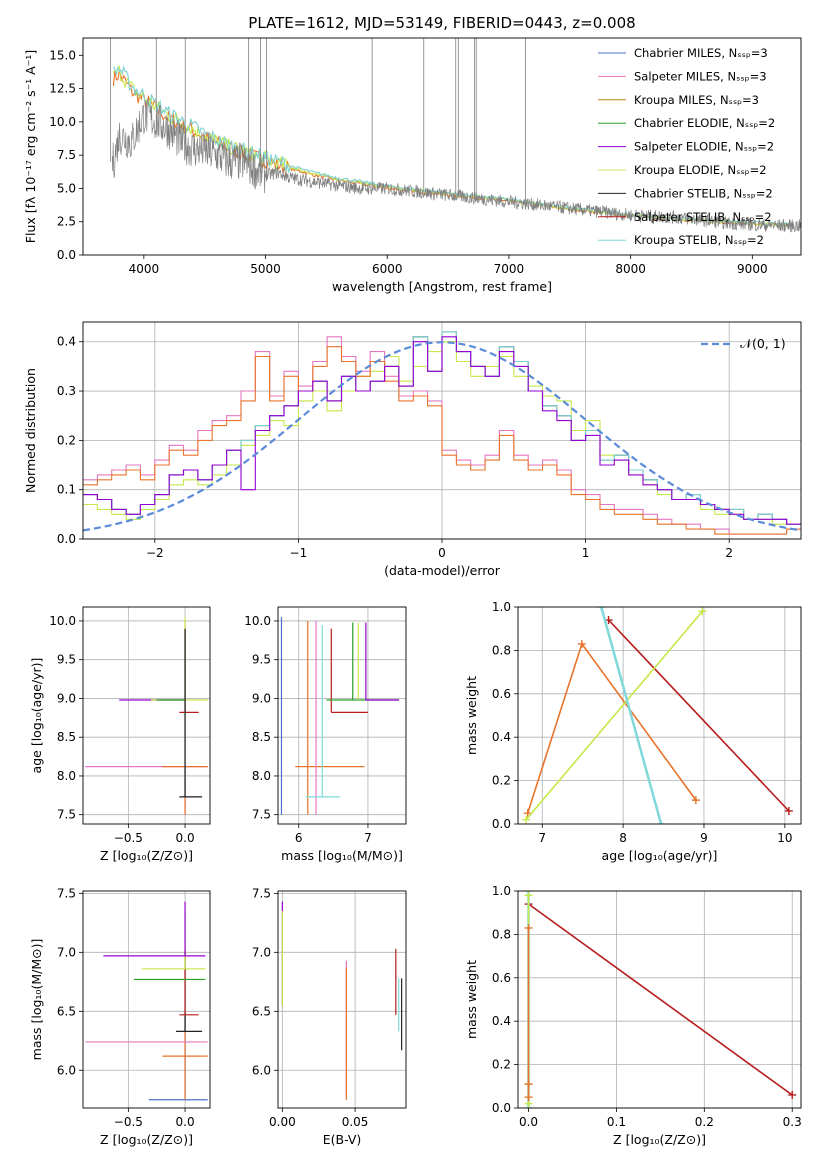 The image size is (819, 1170). Describe the element at coordinates (66, 391) in the screenshot. I see `y-tick-label: 0.3` at that location.